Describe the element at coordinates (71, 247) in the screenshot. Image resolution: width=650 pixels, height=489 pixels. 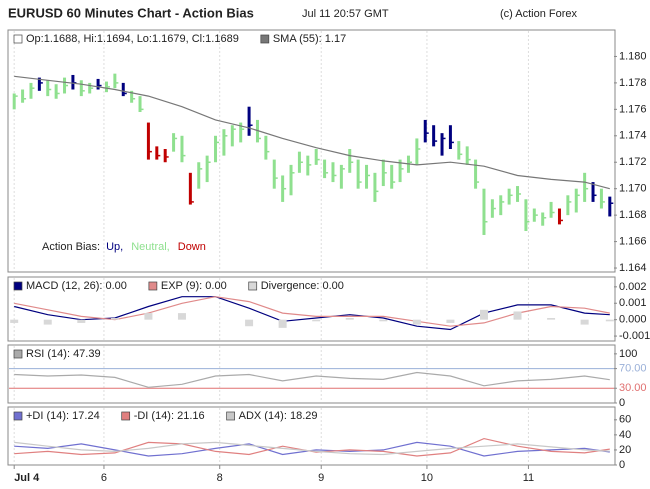
I see `bias-legend-title: Action Bias:` at that location.